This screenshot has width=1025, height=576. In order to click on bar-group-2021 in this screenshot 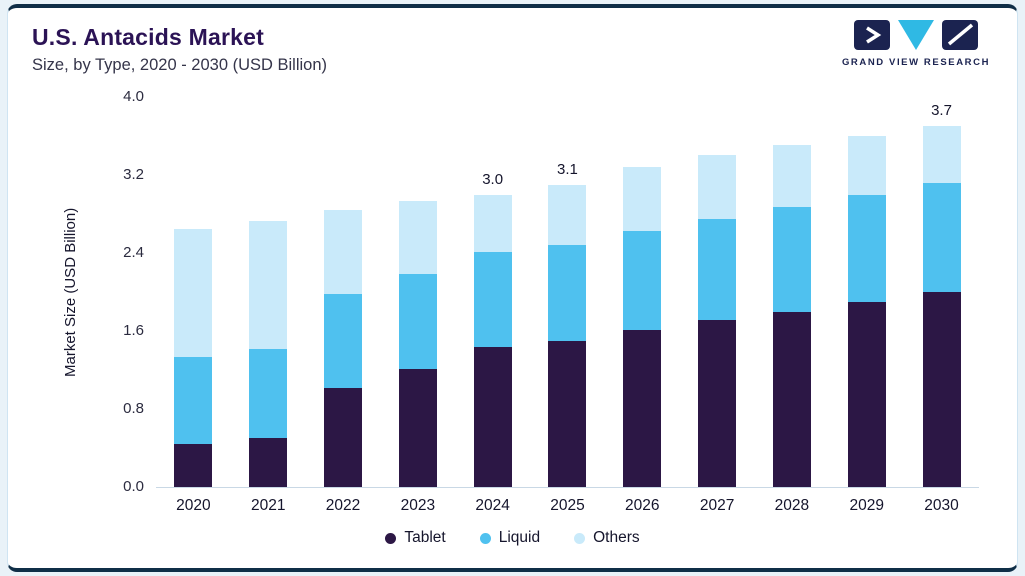, I will do `click(268, 292)`.